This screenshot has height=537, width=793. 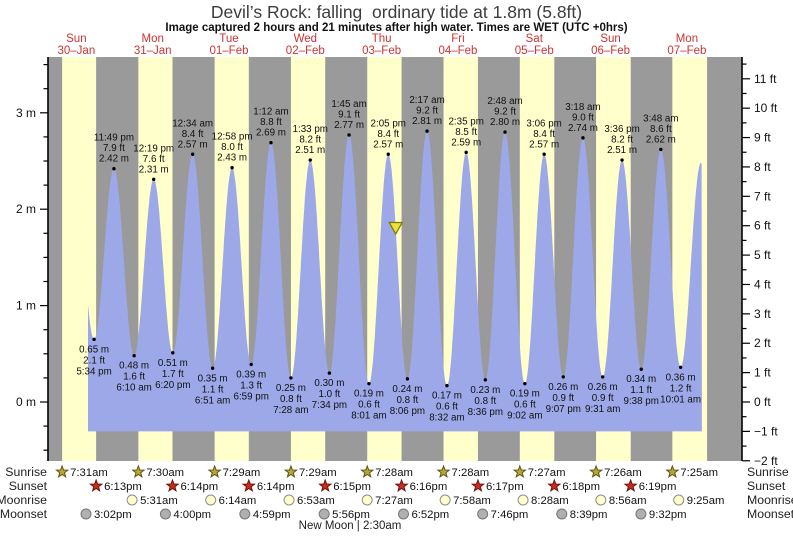 What do you see at coordinates (472, 501) in the screenshot?
I see `moonrise-time-label: 7:58am` at bounding box center [472, 501].